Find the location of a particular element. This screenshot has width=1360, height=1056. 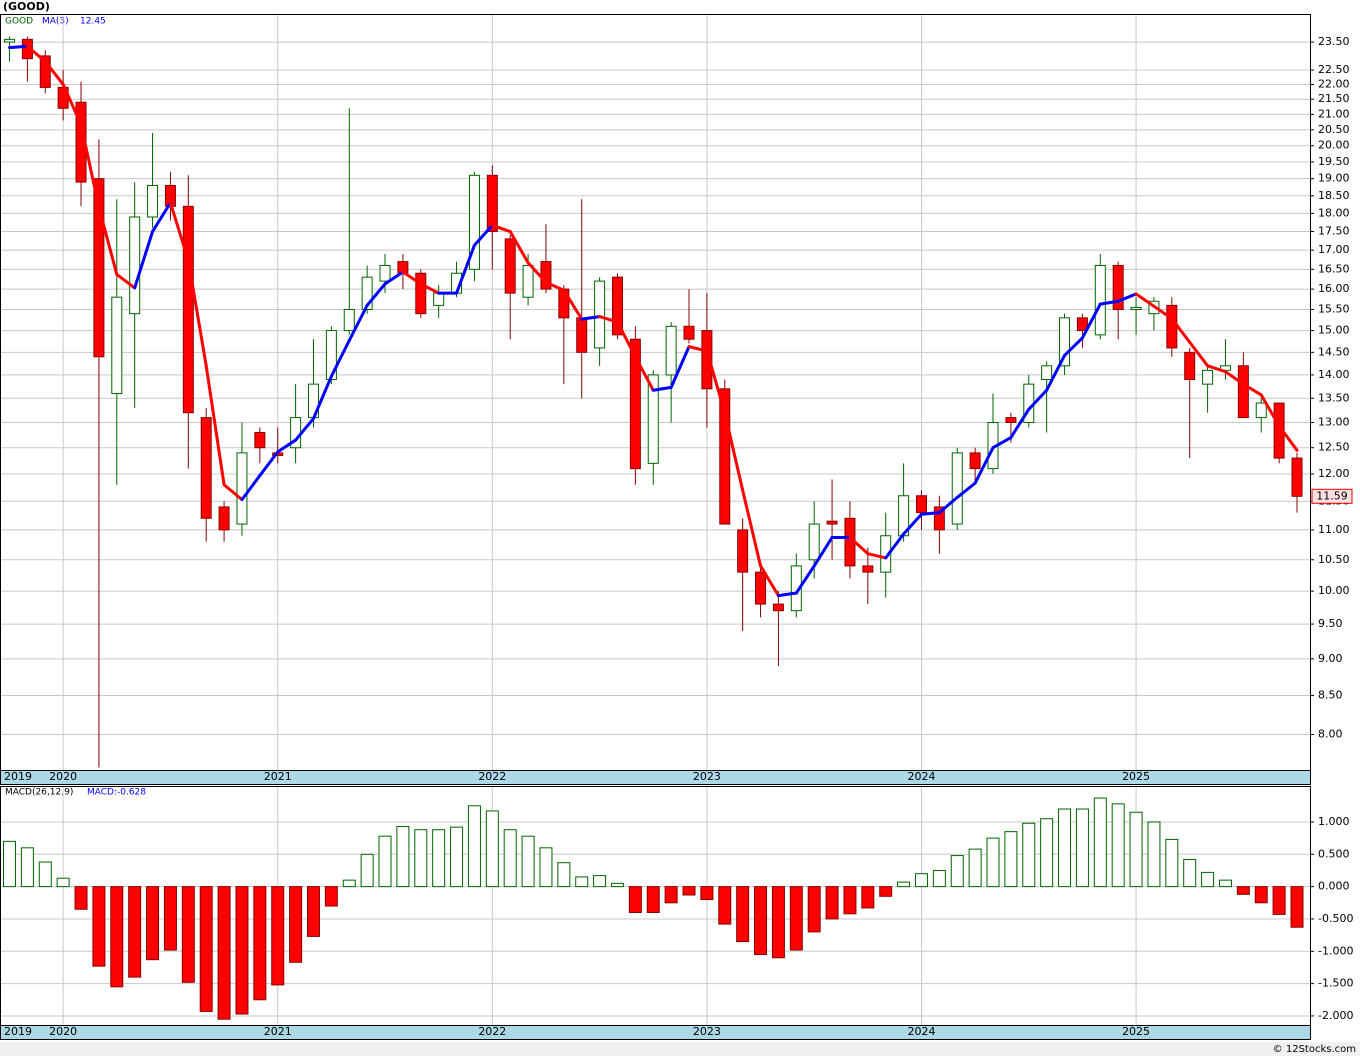

y-tick-label: 14.50 is located at coordinates (1334, 351).